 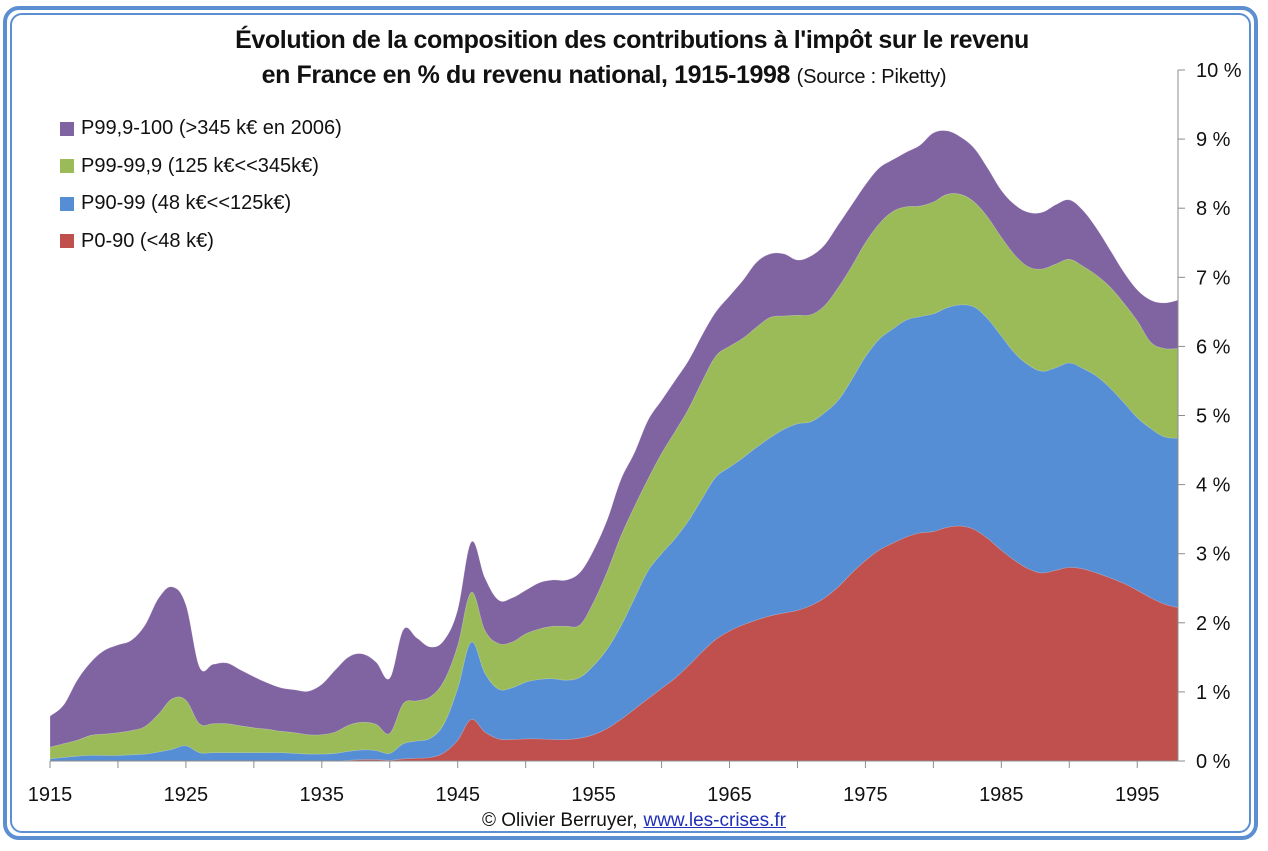 I want to click on legend-item: P90-99 (48 k€<<125k€), so click(x=201, y=204).